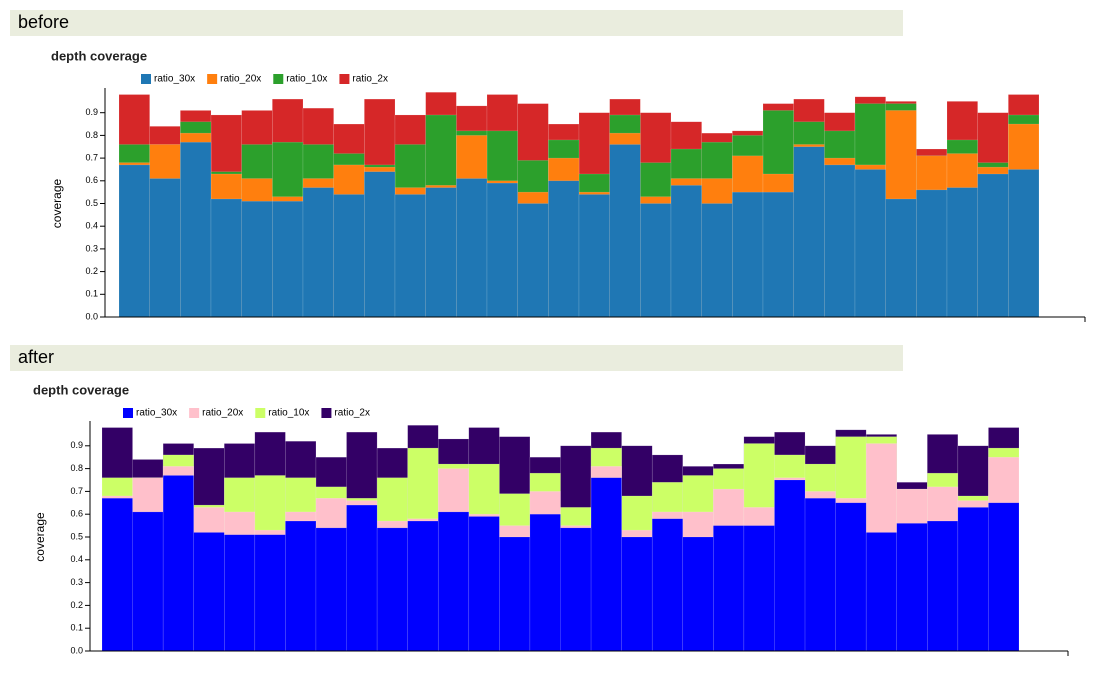 This screenshot has width=1109, height=686. What do you see at coordinates (306, 79) in the screenshot?
I see `legend-label: ratio_10x` at bounding box center [306, 79].